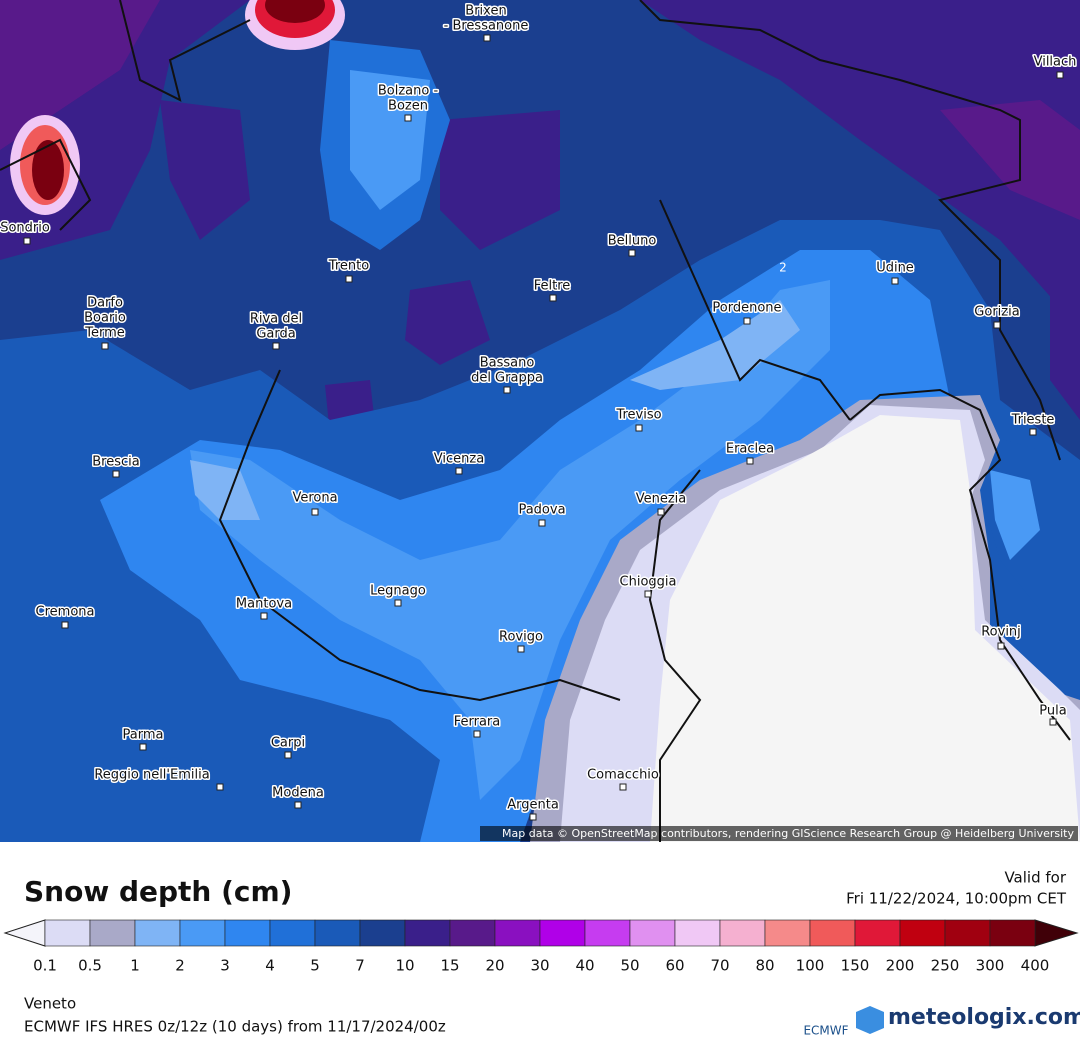 Image resolution: width=1080 pixels, height=1051 pixels. I want to click on city-label: Bolzano -, so click(408, 91).